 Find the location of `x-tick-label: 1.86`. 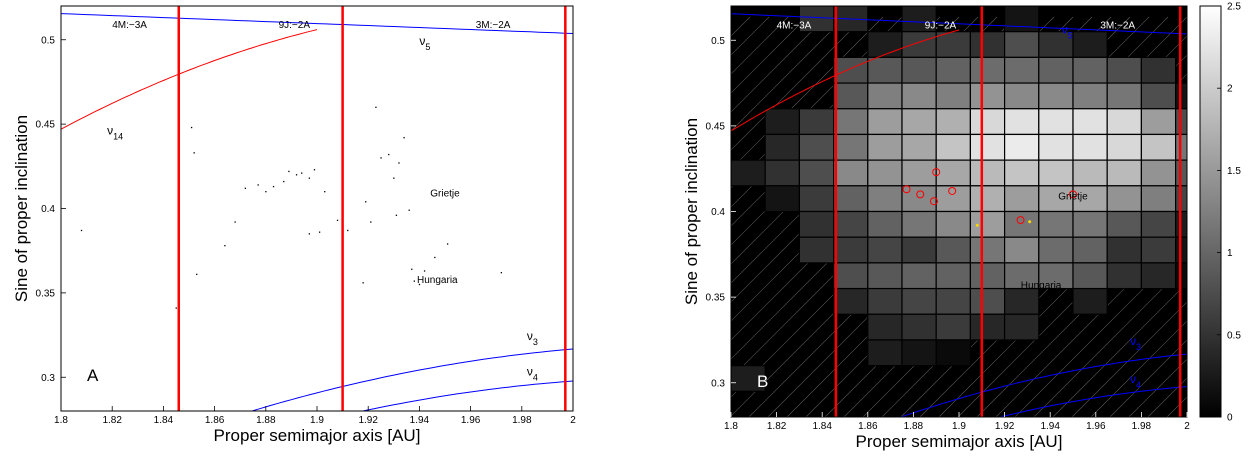

x-tick-label: 1.86 is located at coordinates (868, 426).